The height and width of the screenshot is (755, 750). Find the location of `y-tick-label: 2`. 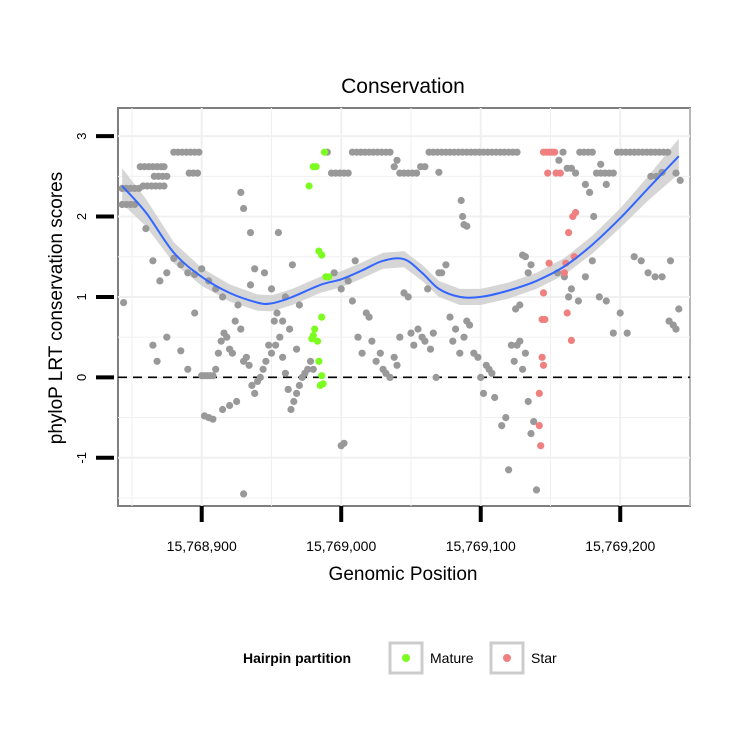

y-tick-label: 2 is located at coordinates (81, 216).